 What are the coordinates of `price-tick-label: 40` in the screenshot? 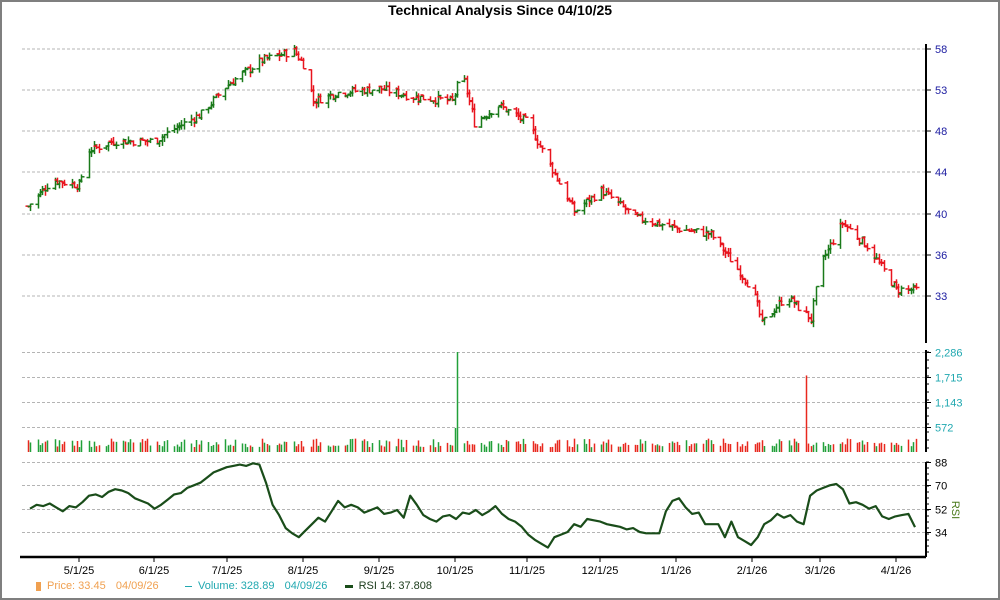 It's located at (941, 215).